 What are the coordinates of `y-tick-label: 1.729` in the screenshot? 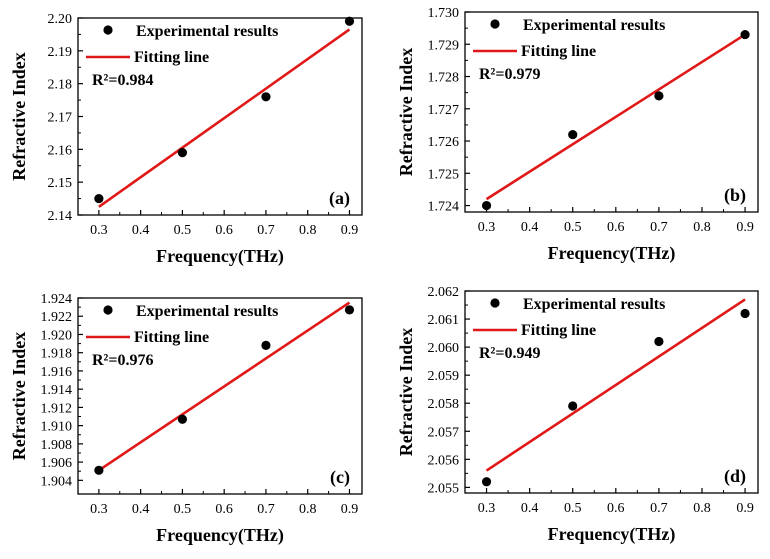 It's located at (444, 45).